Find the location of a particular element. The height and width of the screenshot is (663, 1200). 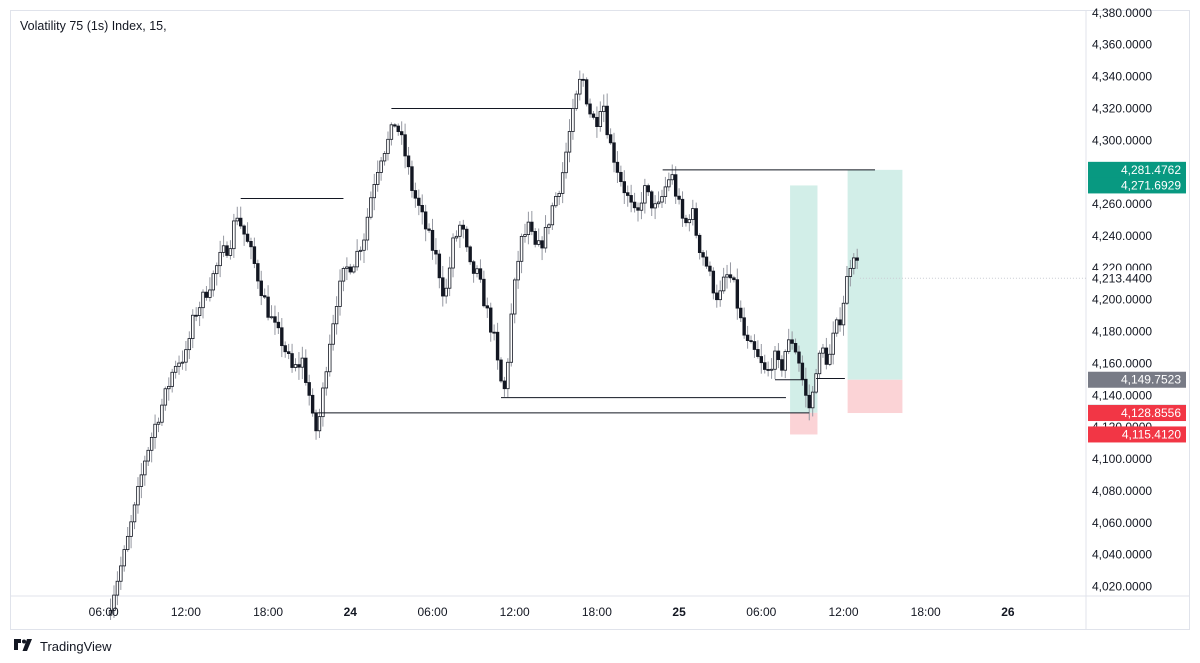

x-tick-label: 24 is located at coordinates (351, 612).